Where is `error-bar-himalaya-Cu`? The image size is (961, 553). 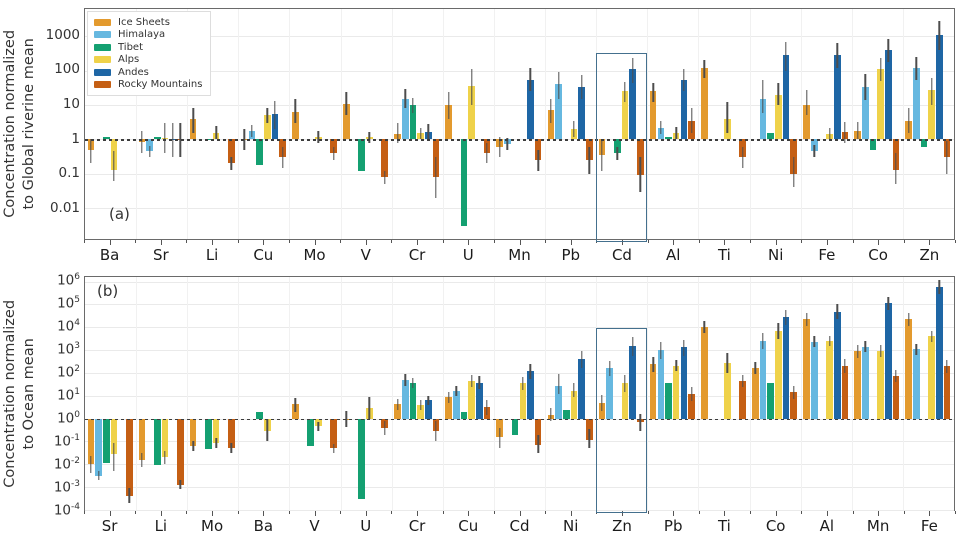
error-bar-himalaya-Cu is located at coordinates (252, 131).